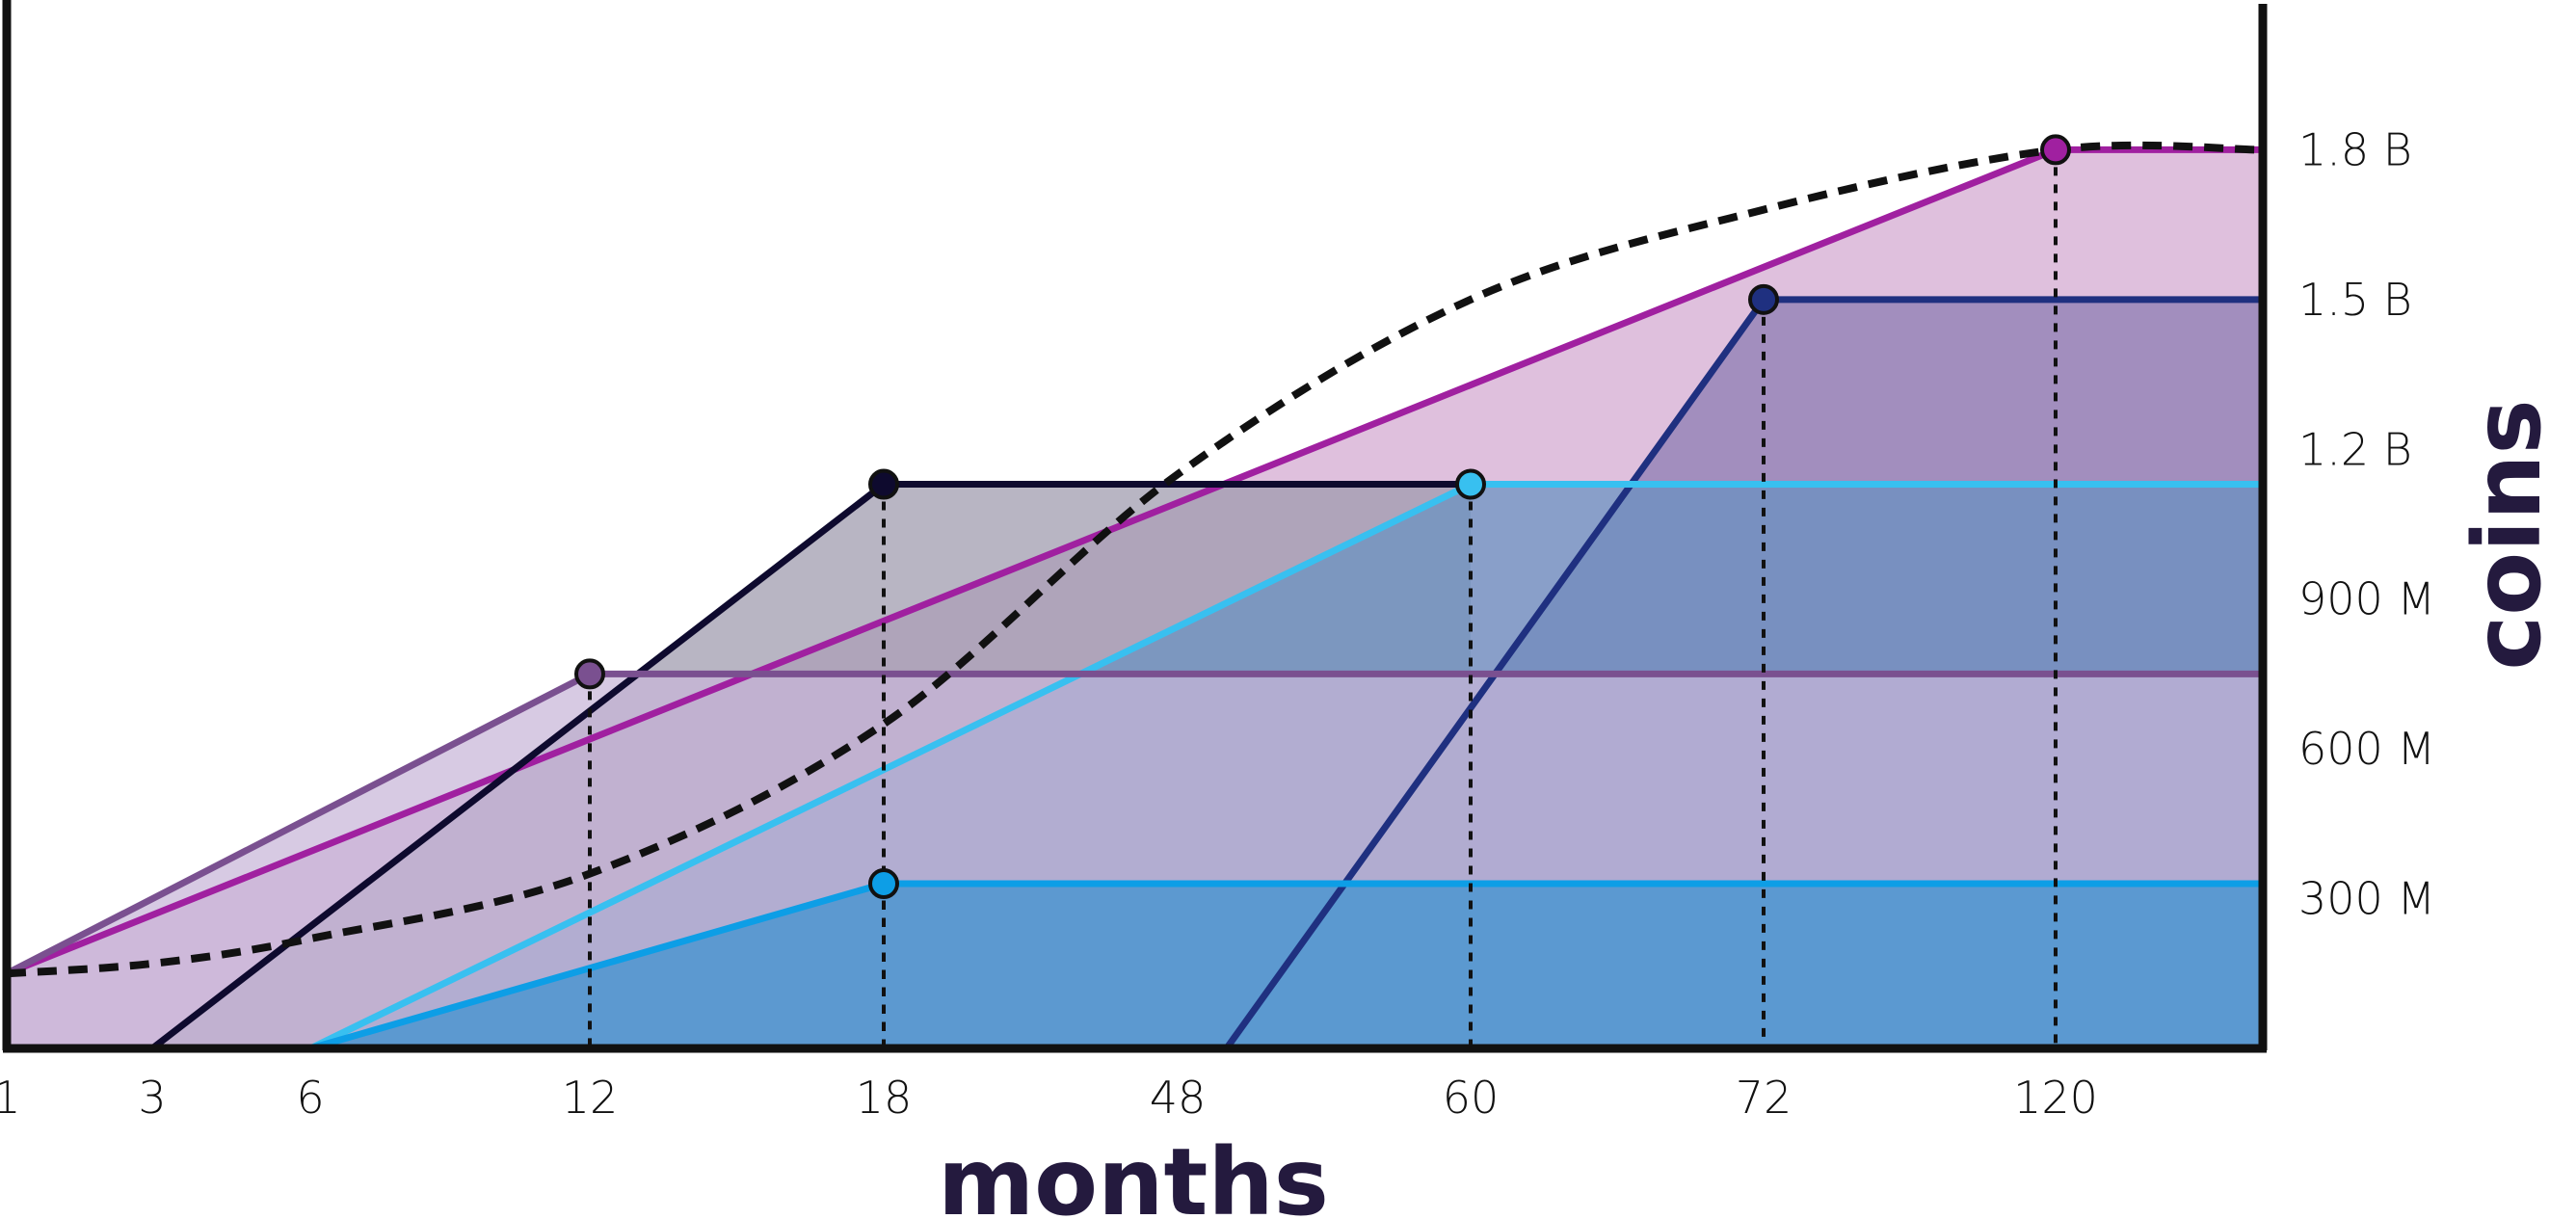 The width and height of the screenshot is (2576, 1219). Describe the element at coordinates (1471, 1098) in the screenshot. I see `x-tick-label: 60` at that location.